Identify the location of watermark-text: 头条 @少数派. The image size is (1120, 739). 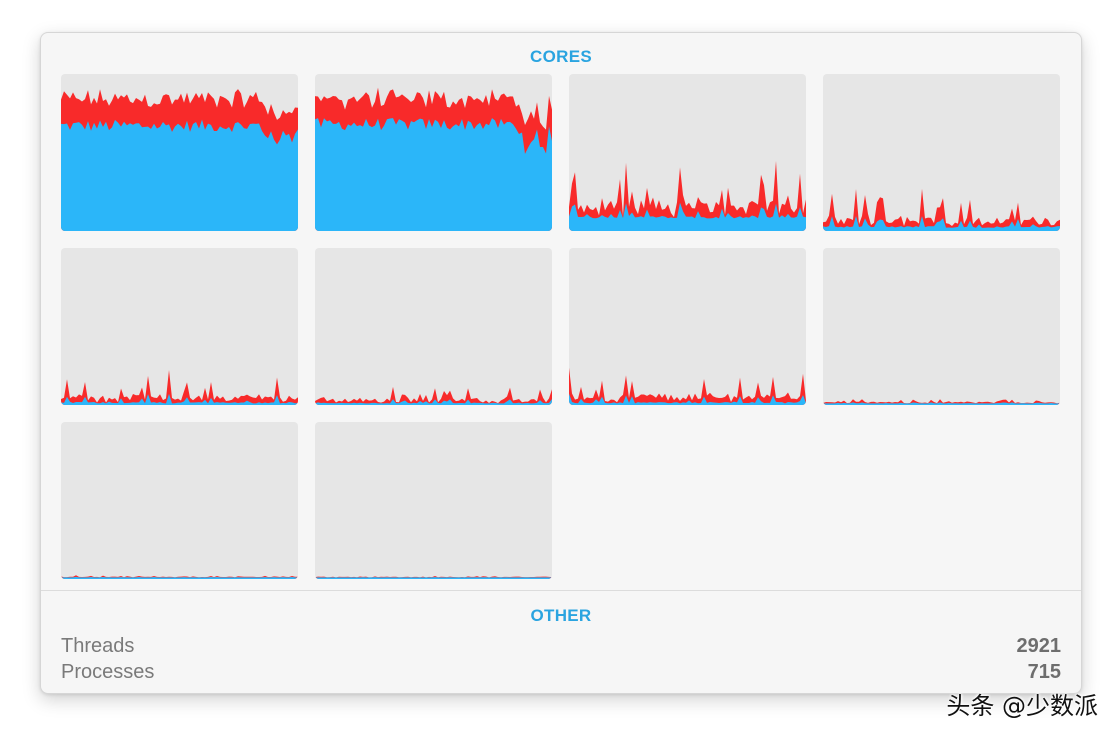
(1022, 706).